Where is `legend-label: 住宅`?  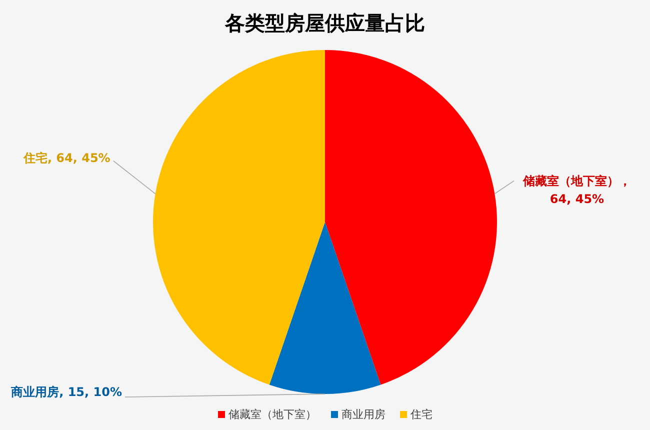 legend-label: 住宅 is located at coordinates (421, 414).